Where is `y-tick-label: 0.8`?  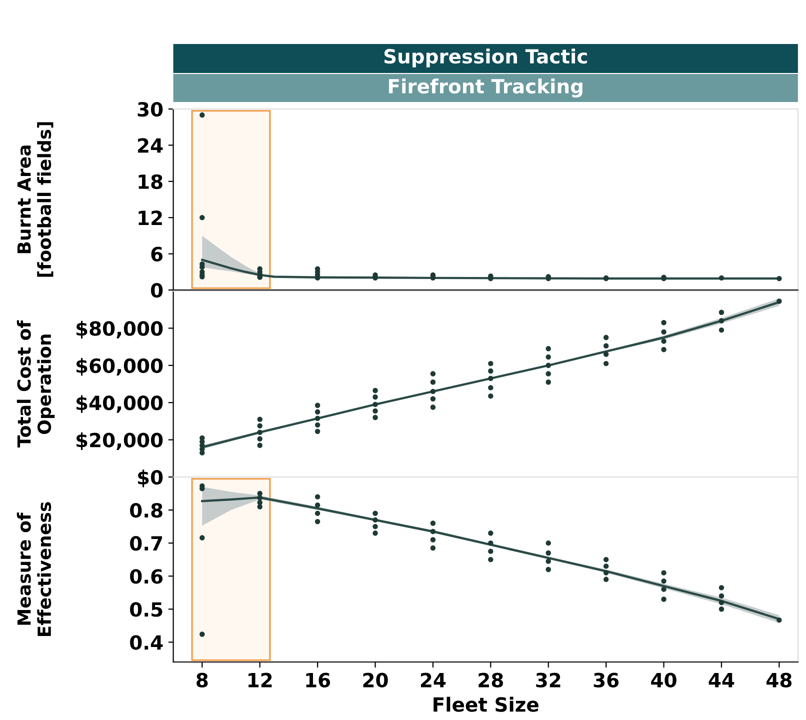 y-tick-label: 0.8 is located at coordinates (146, 510).